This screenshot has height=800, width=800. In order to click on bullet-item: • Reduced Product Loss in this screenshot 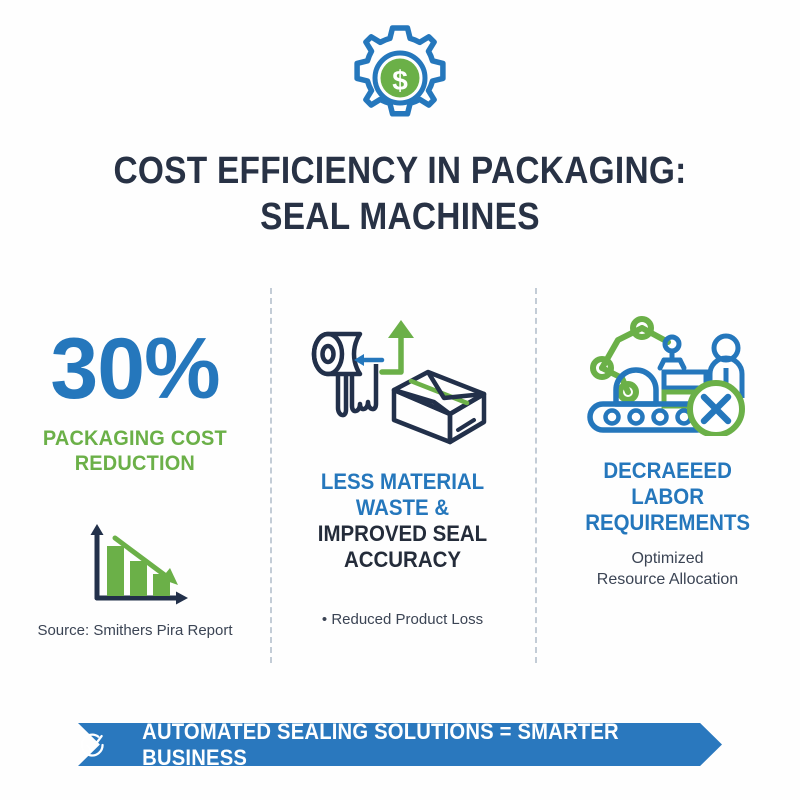, I will do `click(402, 619)`.